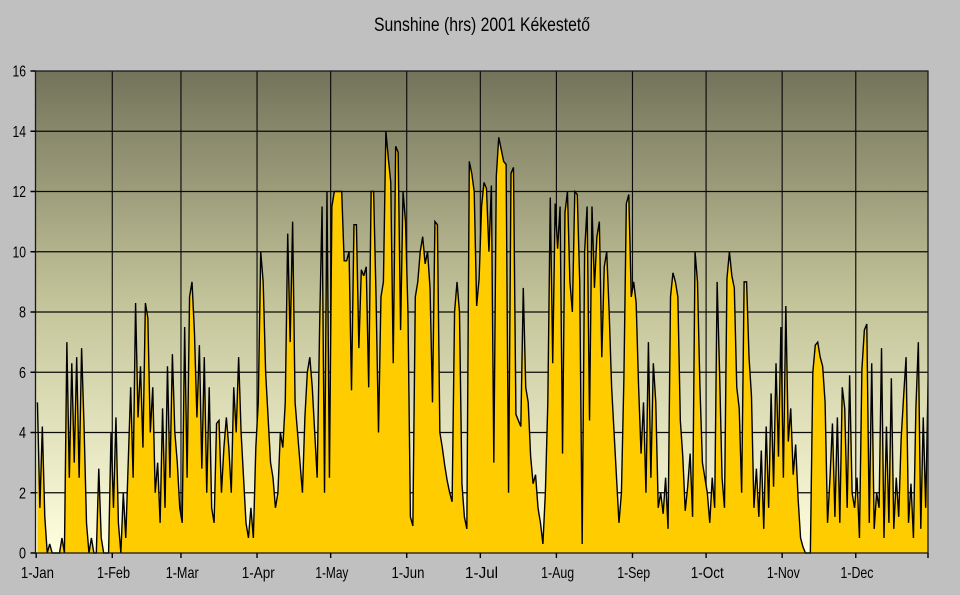  I want to click on svg-text: 1-Sep, so click(633, 573).